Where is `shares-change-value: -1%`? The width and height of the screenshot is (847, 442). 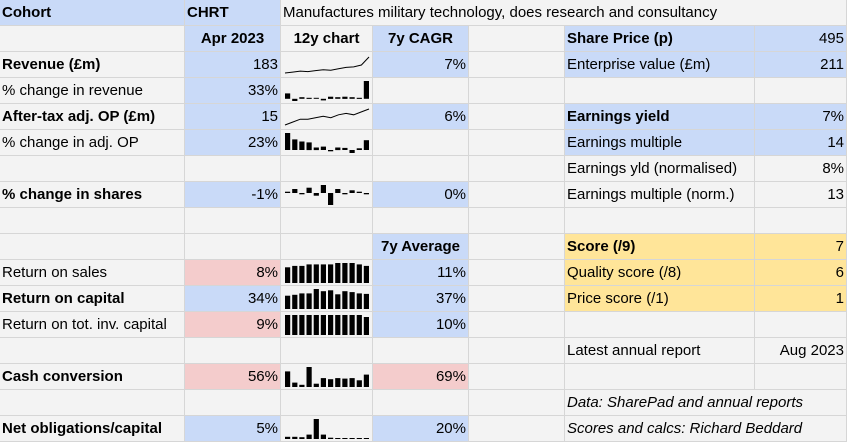
shares-change-value: -1% is located at coordinates (233, 195).